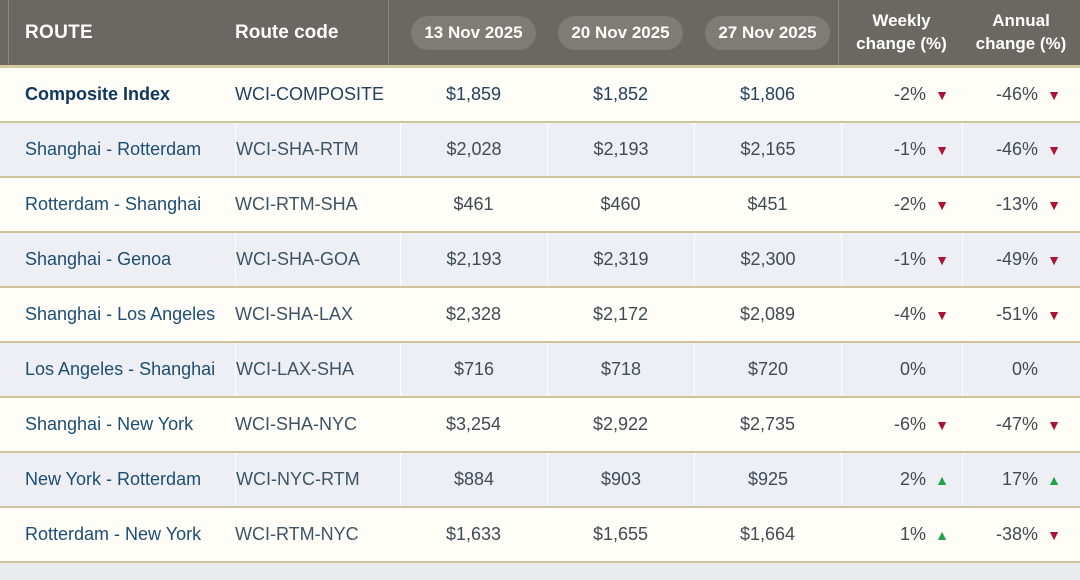 The height and width of the screenshot is (580, 1080). Describe the element at coordinates (287, 32) in the screenshot. I see `column-header-route-code: Route code` at that location.